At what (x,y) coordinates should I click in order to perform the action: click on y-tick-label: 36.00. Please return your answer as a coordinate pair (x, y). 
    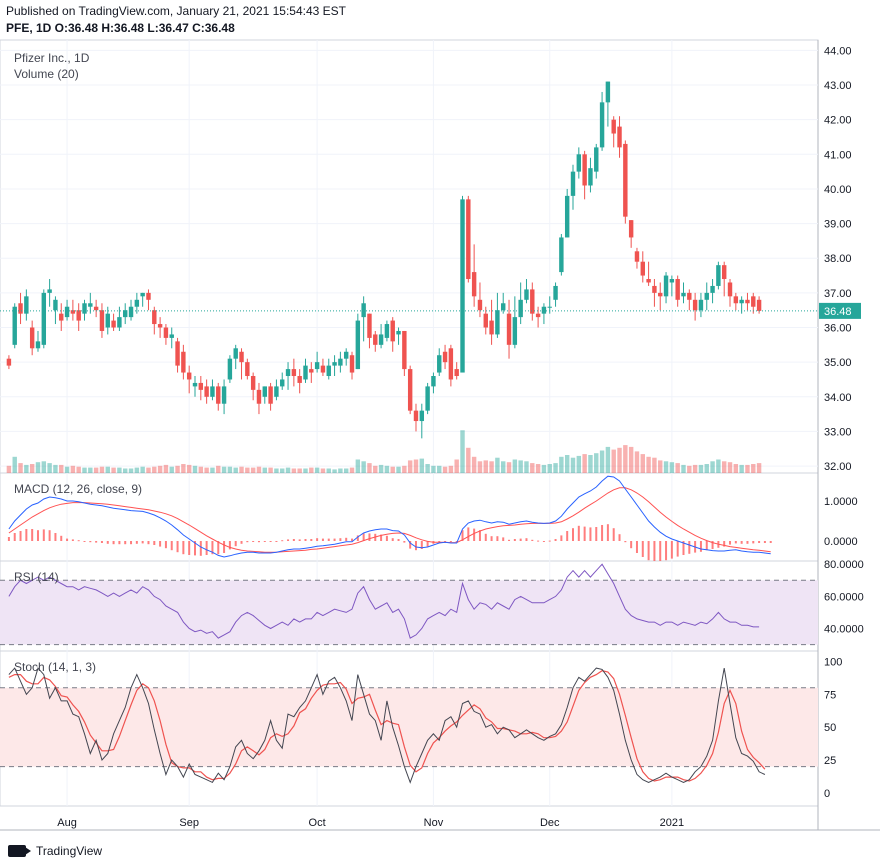
    Looking at the image, I should click on (838, 329).